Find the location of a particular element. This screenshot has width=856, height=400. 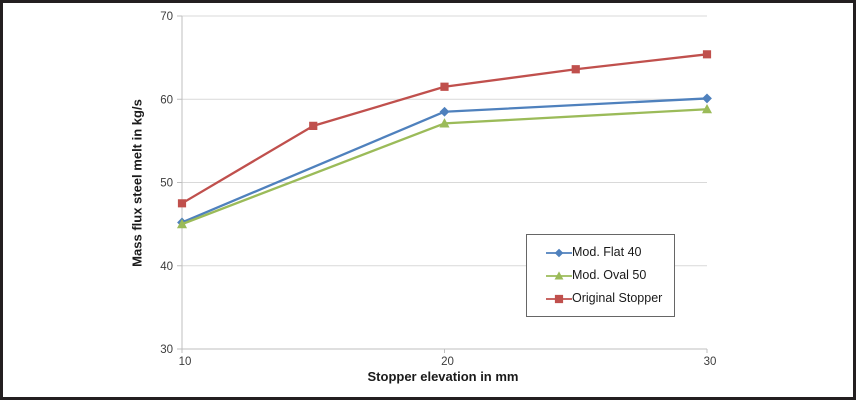

x-tick-label-10: 10 is located at coordinates (185, 362).